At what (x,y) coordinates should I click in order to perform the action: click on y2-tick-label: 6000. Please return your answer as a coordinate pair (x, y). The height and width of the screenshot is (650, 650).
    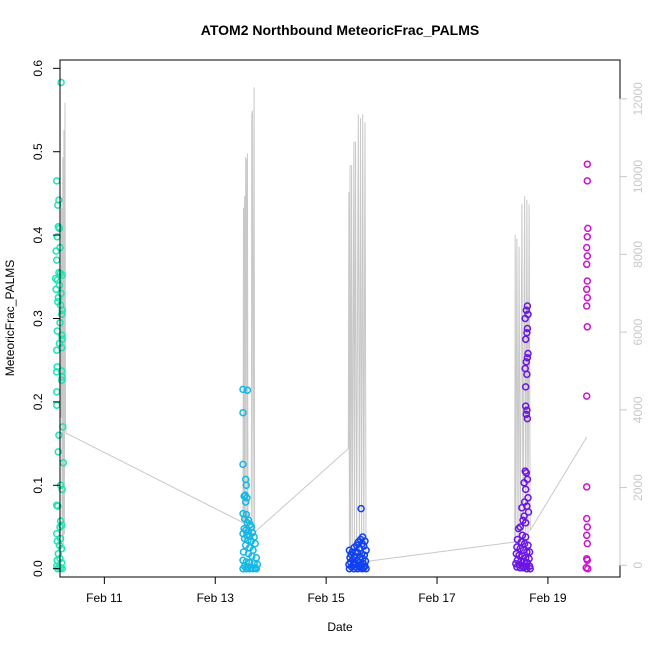
    Looking at the image, I should click on (638, 331).